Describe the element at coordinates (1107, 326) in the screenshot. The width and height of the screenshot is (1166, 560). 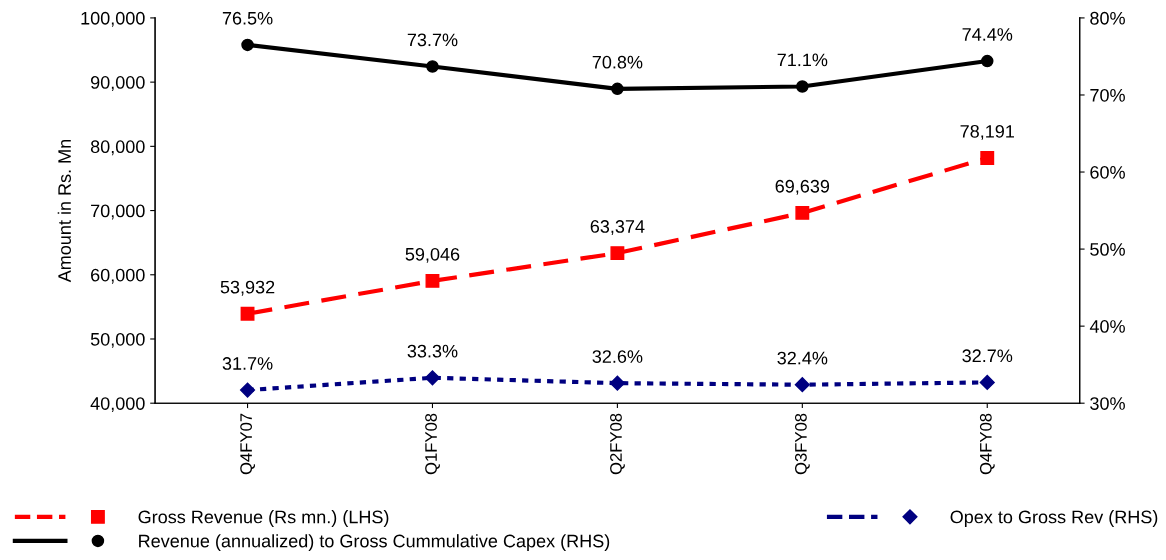
I see `y2-tick-label: 40%` at that location.